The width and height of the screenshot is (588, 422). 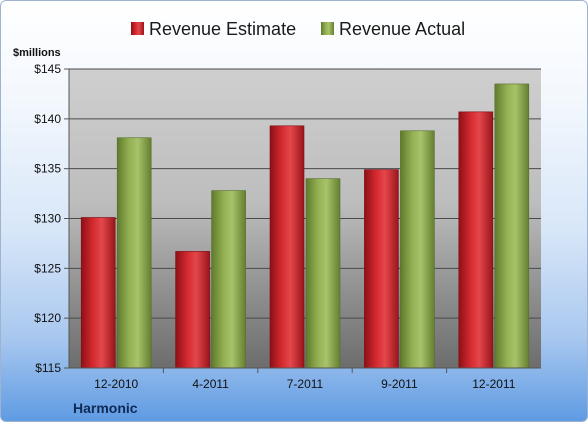 What do you see at coordinates (37, 53) in the screenshot?
I see `y-axis-unit-label: $millions` at bounding box center [37, 53].